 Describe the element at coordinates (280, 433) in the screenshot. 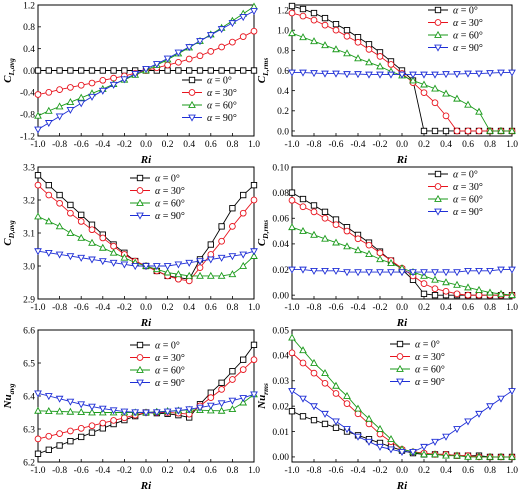

I see `y-tick-label: 0.01` at that location.